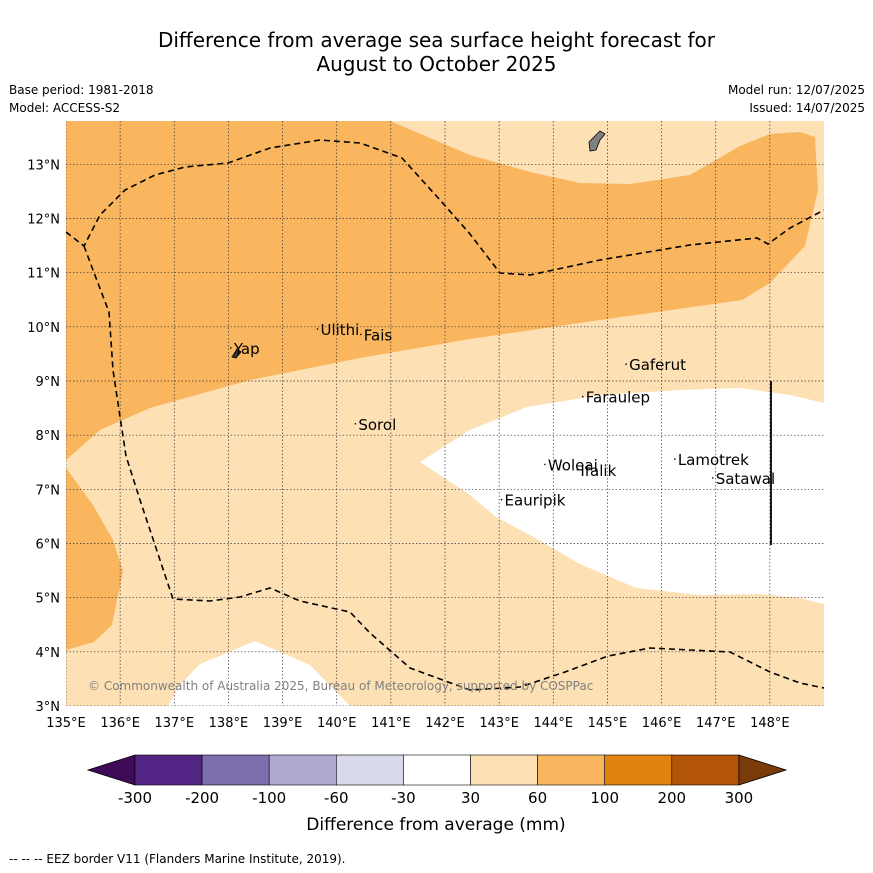 This screenshot has height=873, width=873. What do you see at coordinates (81, 99) in the screenshot?
I see `meta-left: Base period: 1981-2018 Model: ACCESS-S2` at bounding box center [81, 99].